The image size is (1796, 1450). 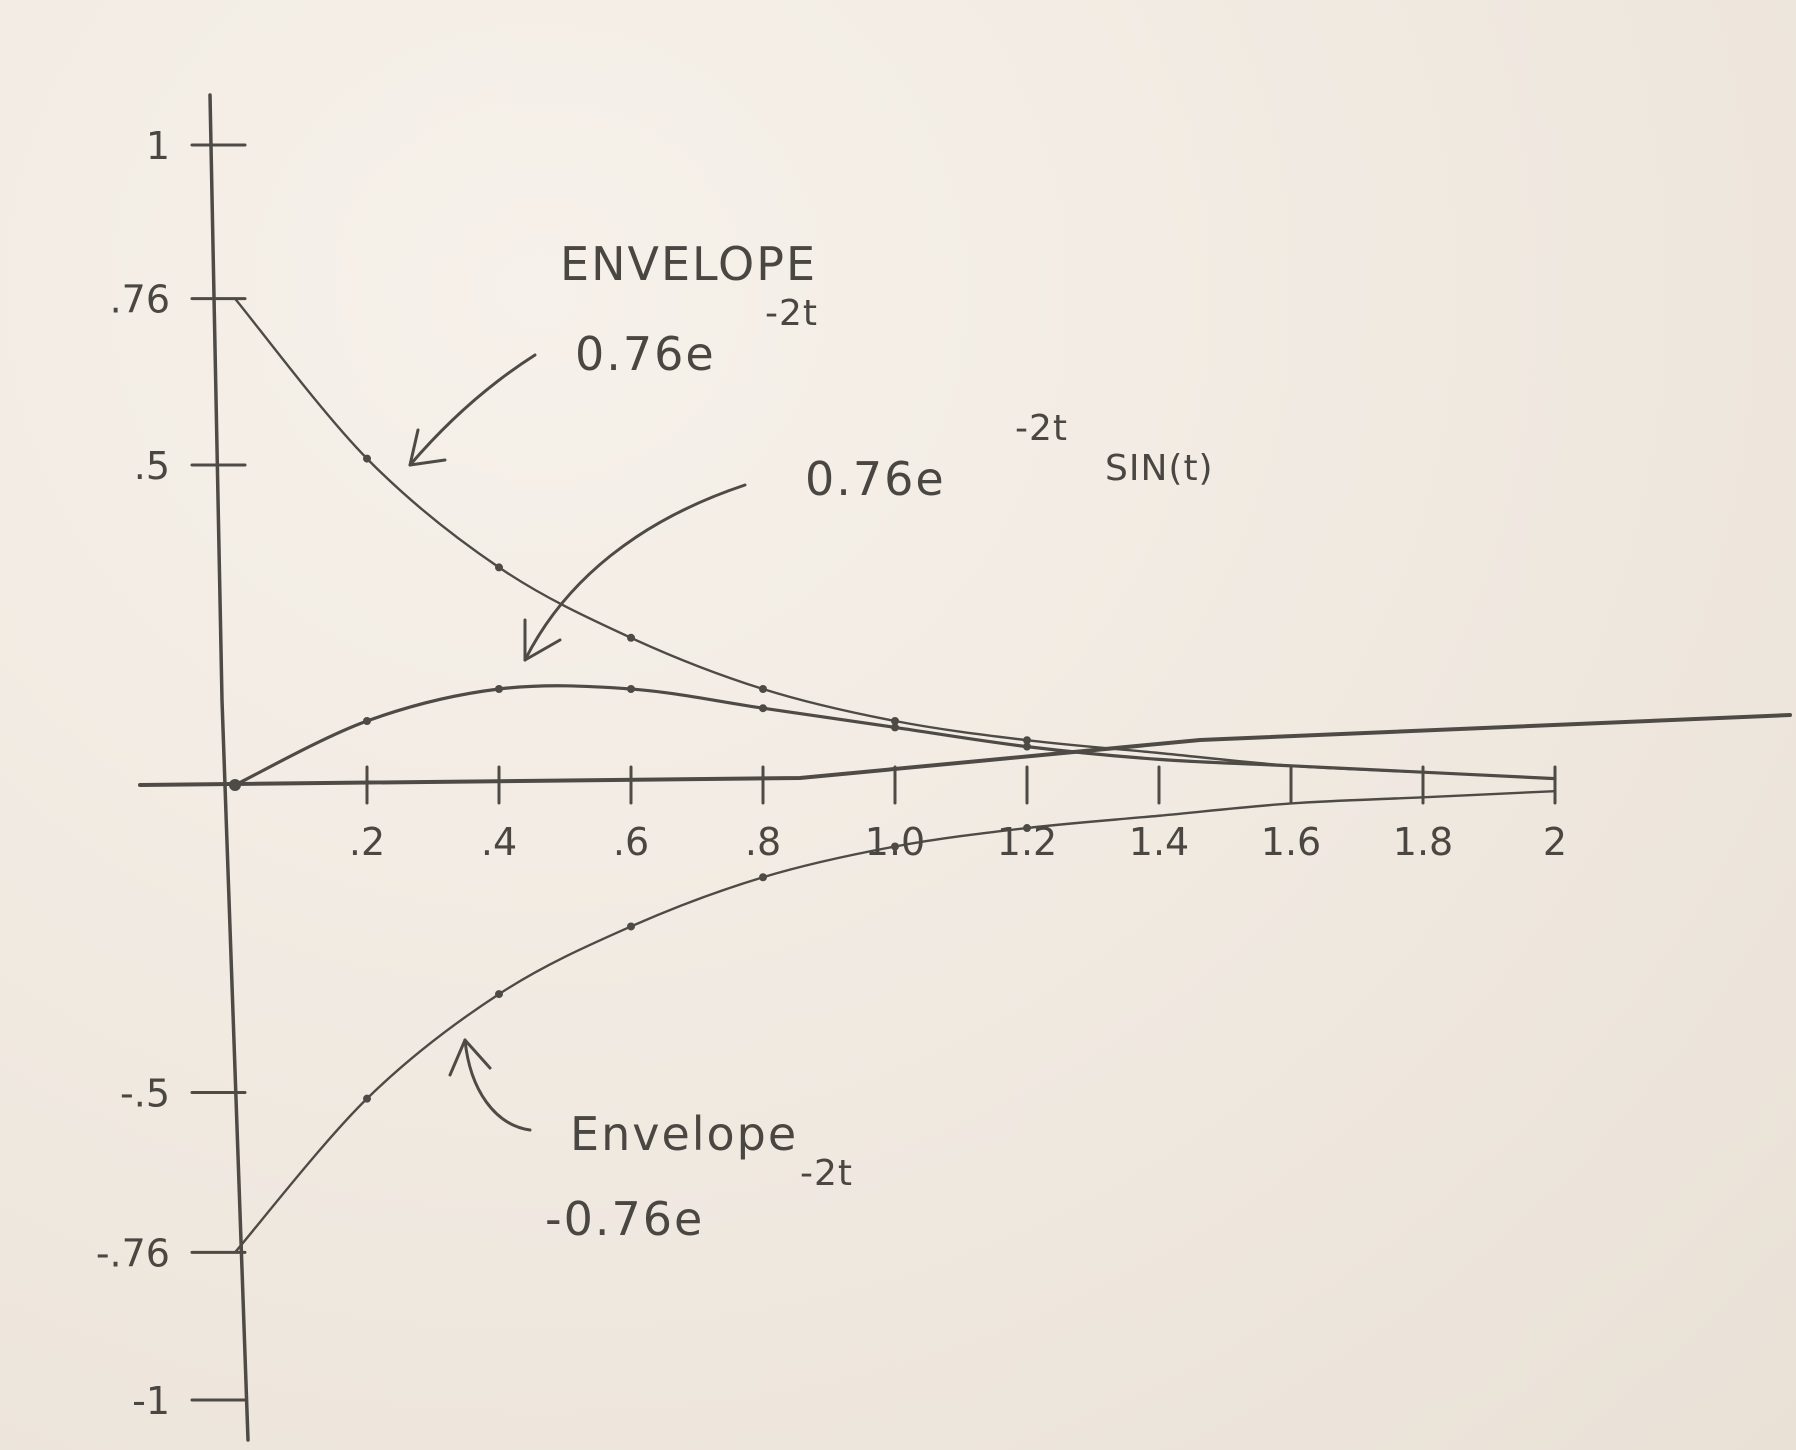 What do you see at coordinates (965, 750) in the screenshot?
I see `x-axis-line` at bounding box center [965, 750].